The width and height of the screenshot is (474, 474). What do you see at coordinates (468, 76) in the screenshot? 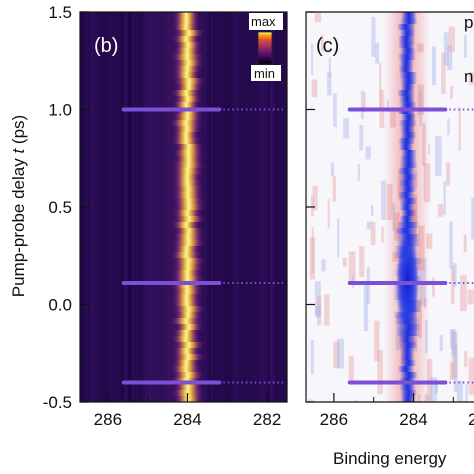
I see `panel-c-edge-text-mid: n` at bounding box center [468, 76].